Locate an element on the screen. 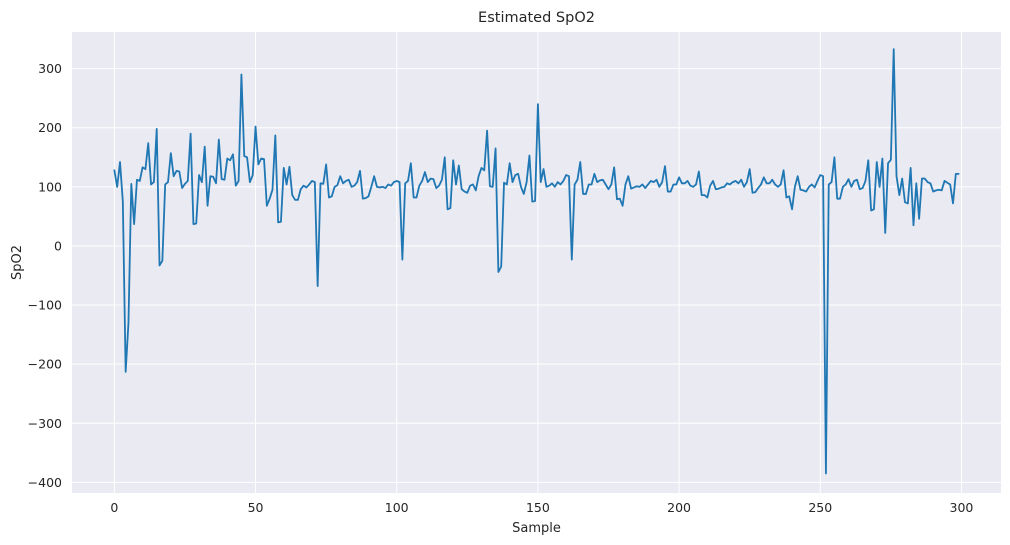  x-tick-label: 100 is located at coordinates (397, 507).